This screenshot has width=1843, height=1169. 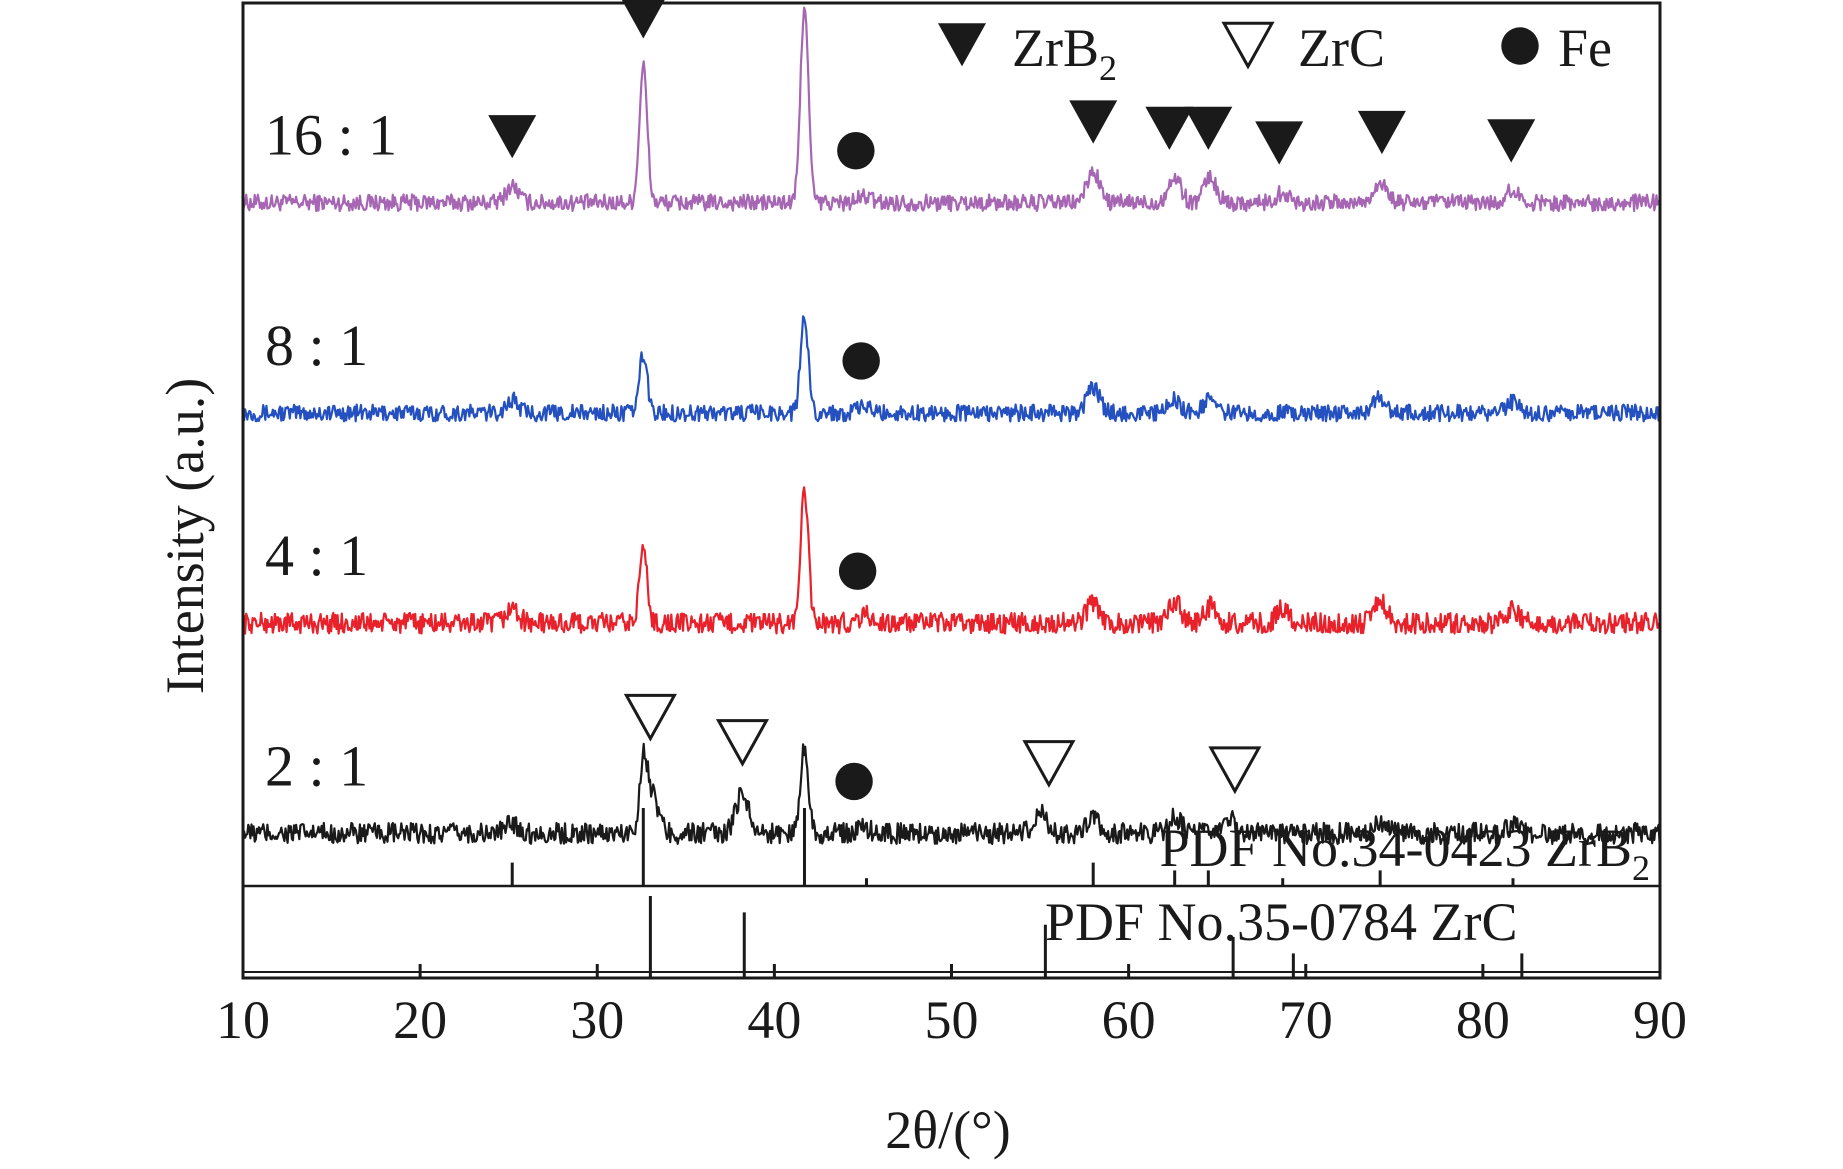 I want to click on legend-label: ZrC, so click(x=1341, y=48).